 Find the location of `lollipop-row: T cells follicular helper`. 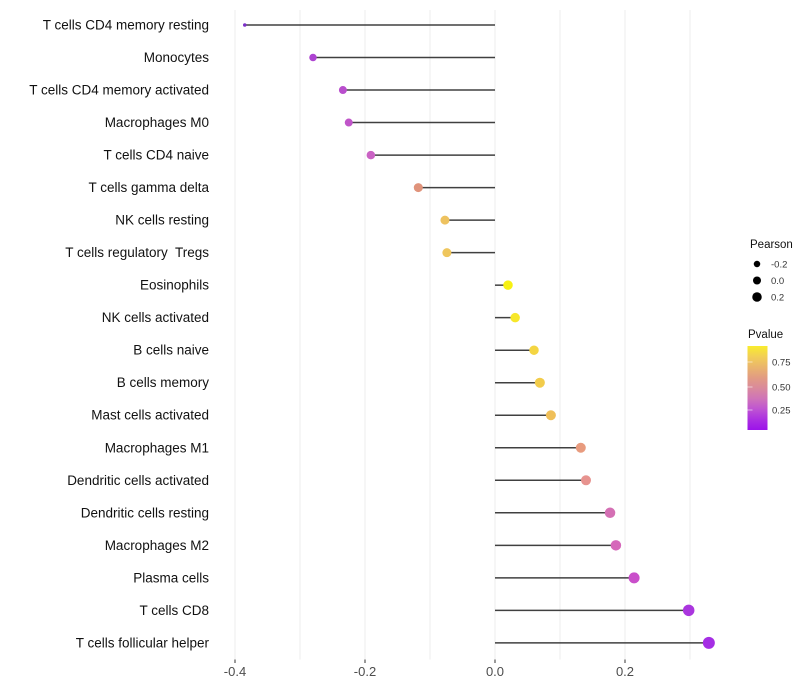

lollipop-row: T cells follicular helper is located at coordinates (395, 642).